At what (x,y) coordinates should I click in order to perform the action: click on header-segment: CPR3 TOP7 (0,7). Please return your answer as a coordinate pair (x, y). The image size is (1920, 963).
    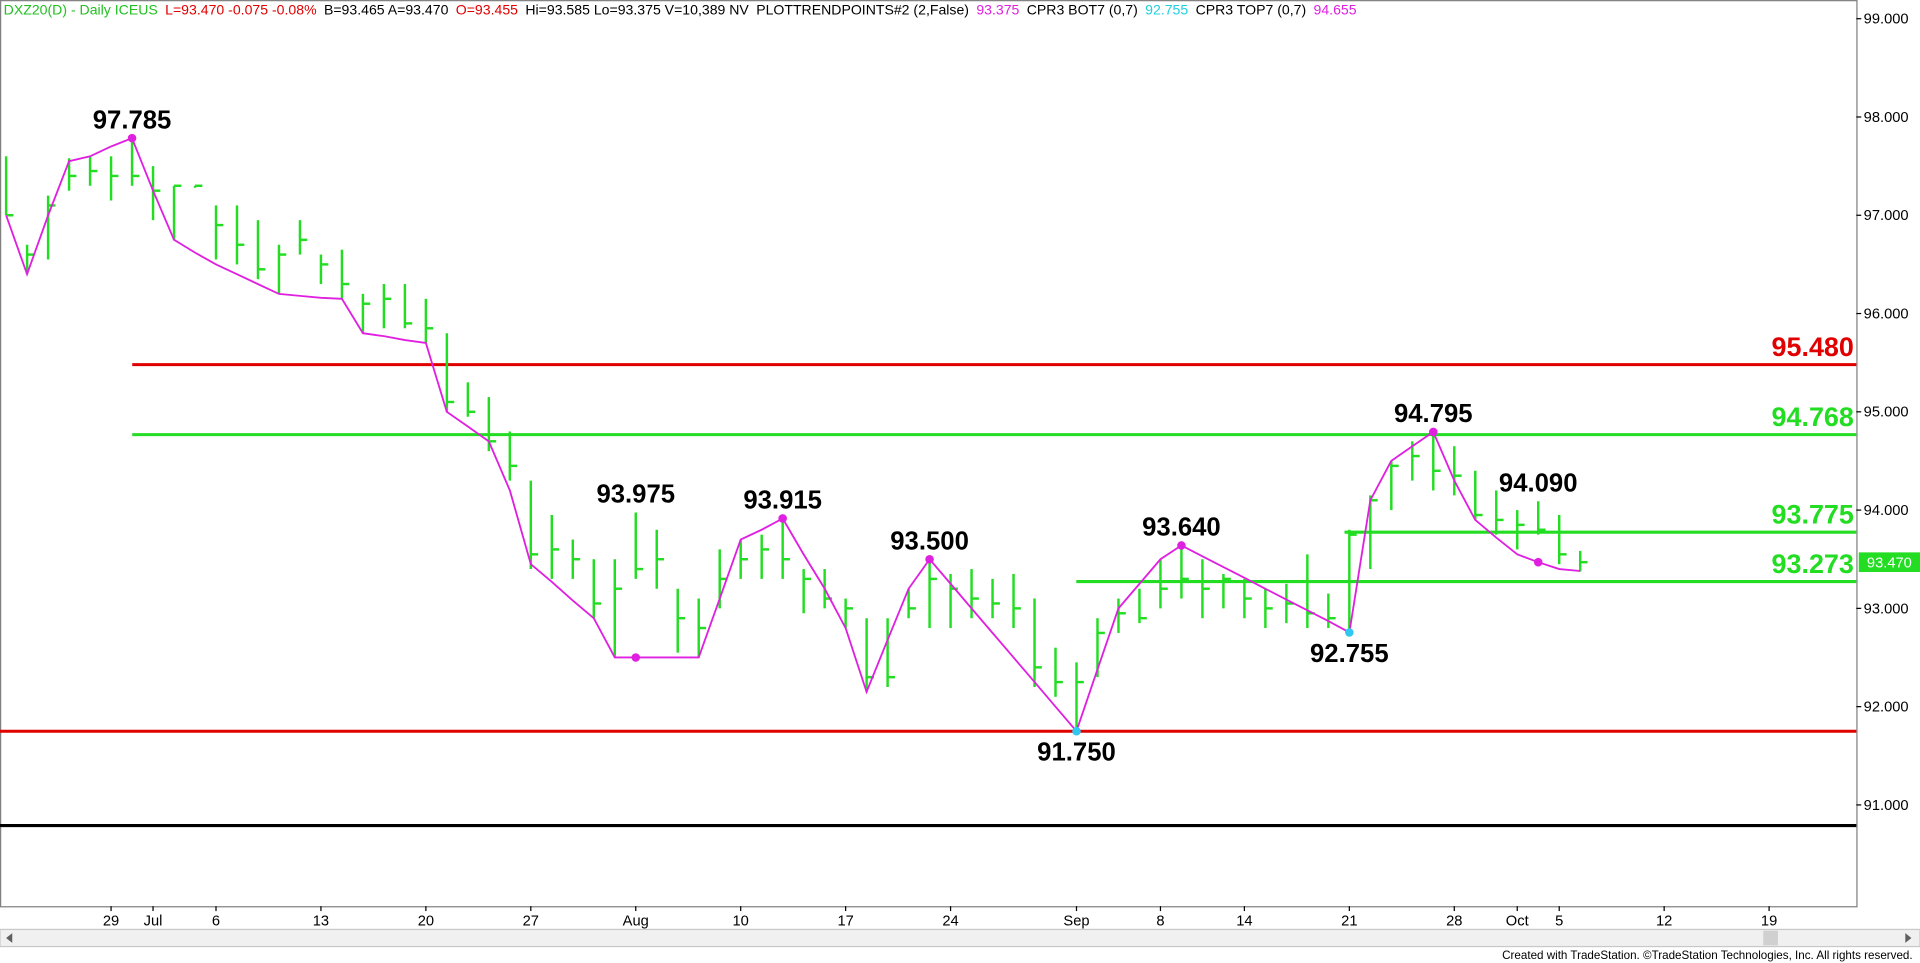
    Looking at the image, I should click on (1251, 10).